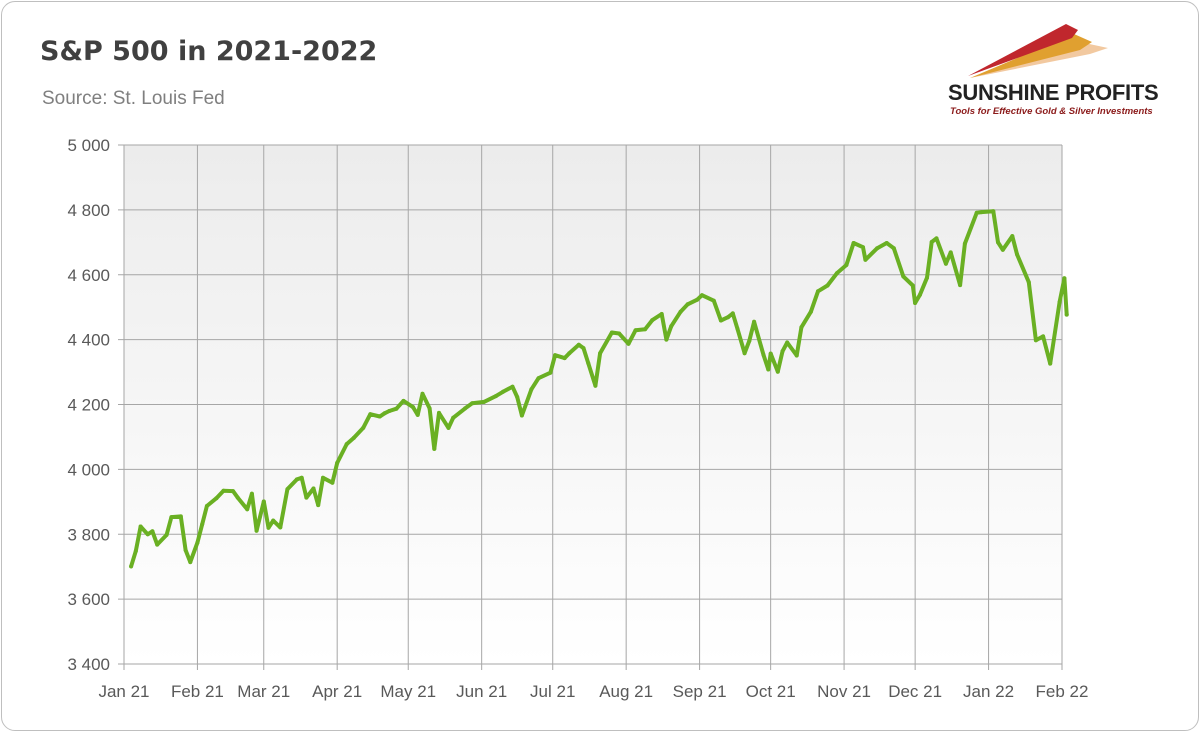 The height and width of the screenshot is (732, 1200). Describe the element at coordinates (626, 691) in the screenshot. I see `x-tick-label: Aug 21` at that location.